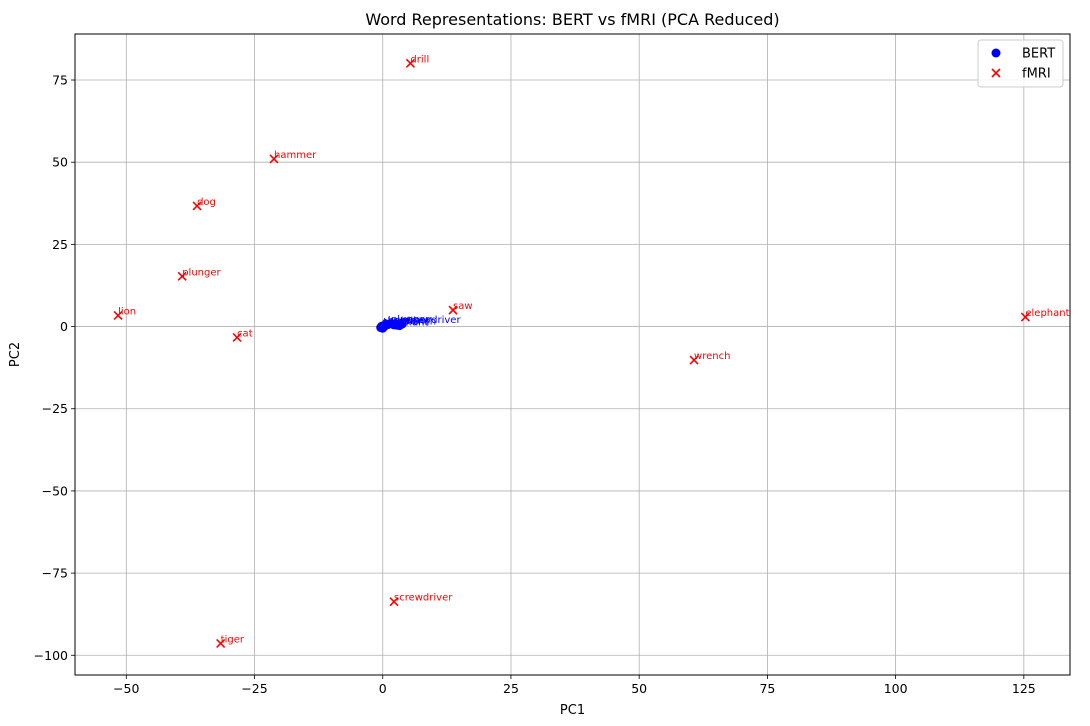 The image size is (1090, 726). I want to click on legend-fmri-marker, so click(996, 73).